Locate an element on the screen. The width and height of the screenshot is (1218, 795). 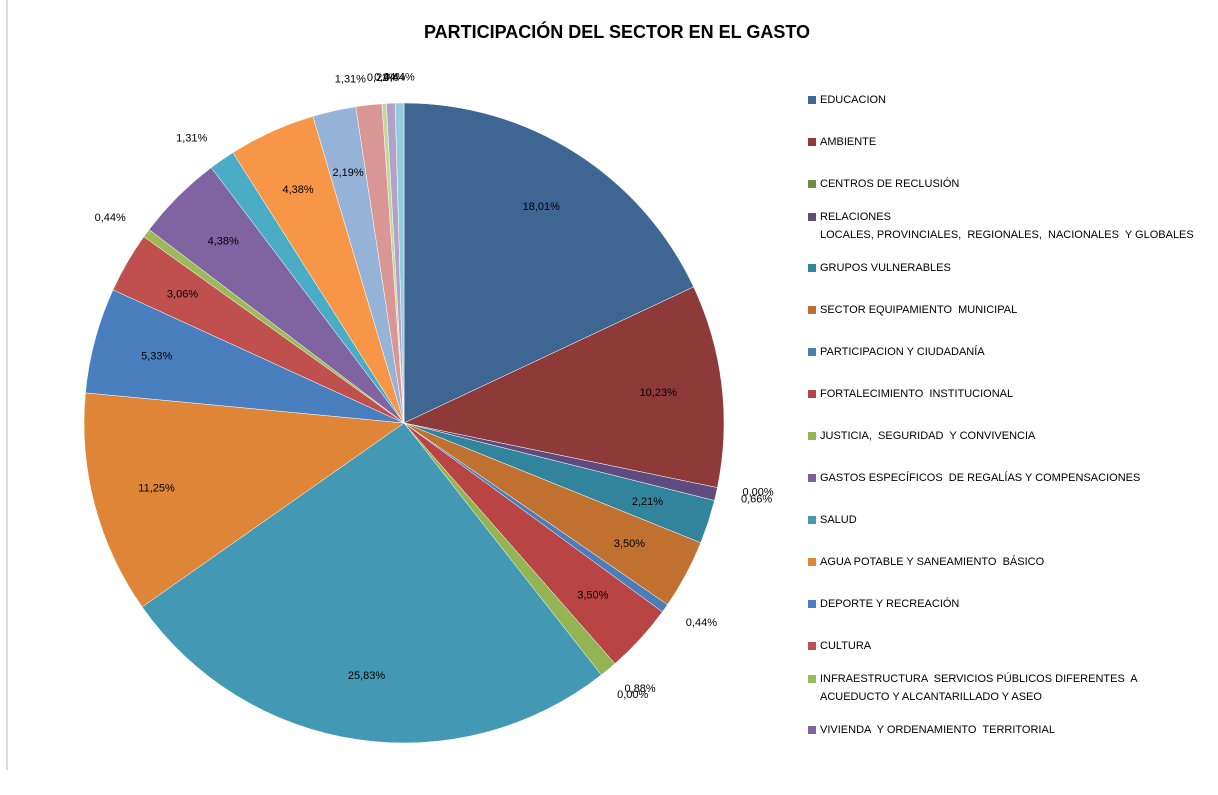
legend-label: AGUA POTABLE Y SANEAMIENTO BÁSICO is located at coordinates (932, 561).